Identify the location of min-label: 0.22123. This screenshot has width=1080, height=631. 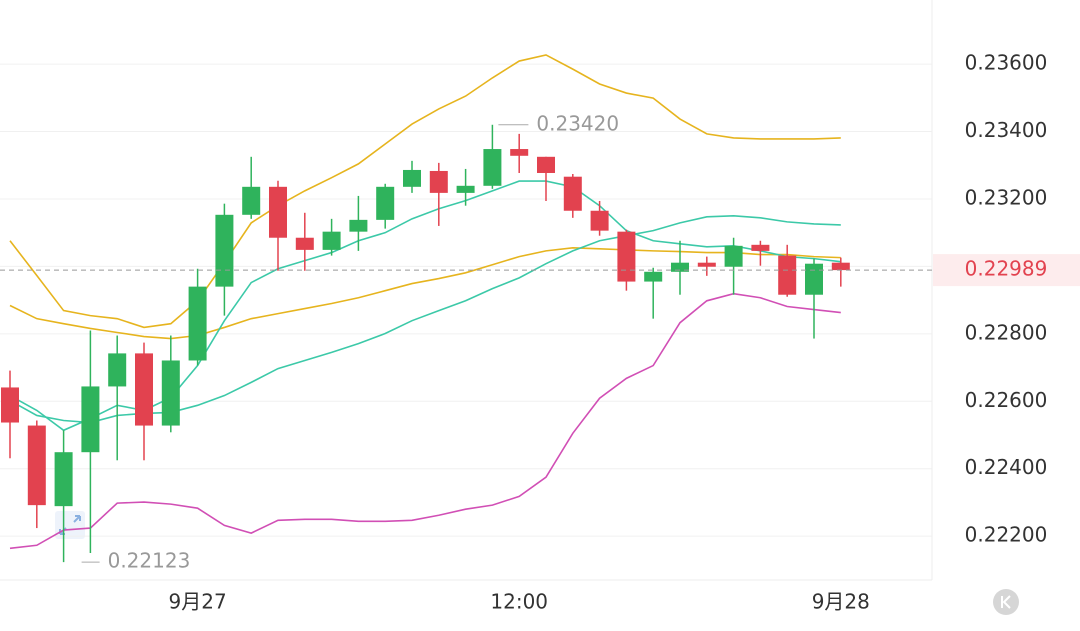
(149, 561).